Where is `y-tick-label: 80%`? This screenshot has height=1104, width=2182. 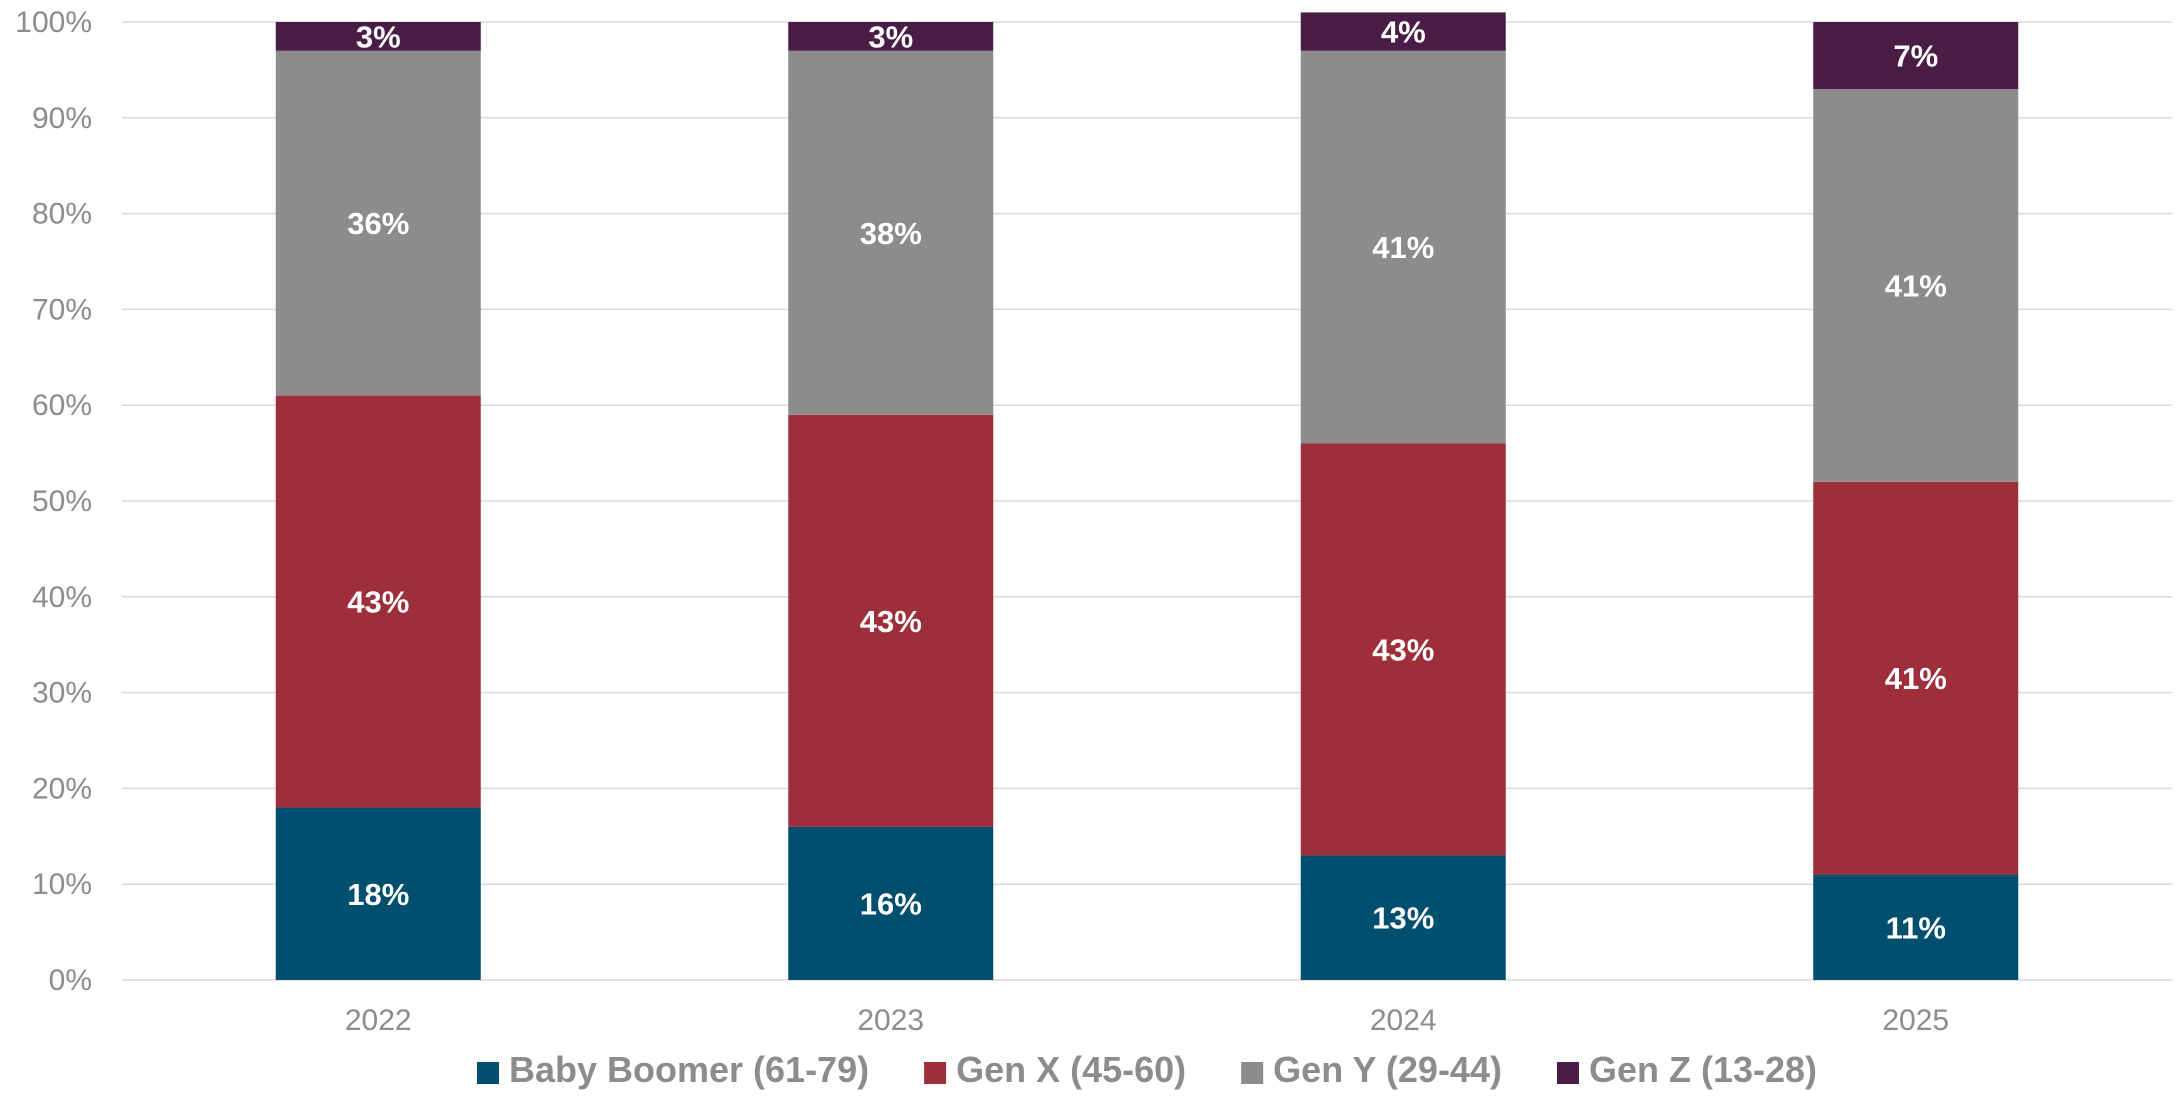 y-tick-label: 80% is located at coordinates (62, 214).